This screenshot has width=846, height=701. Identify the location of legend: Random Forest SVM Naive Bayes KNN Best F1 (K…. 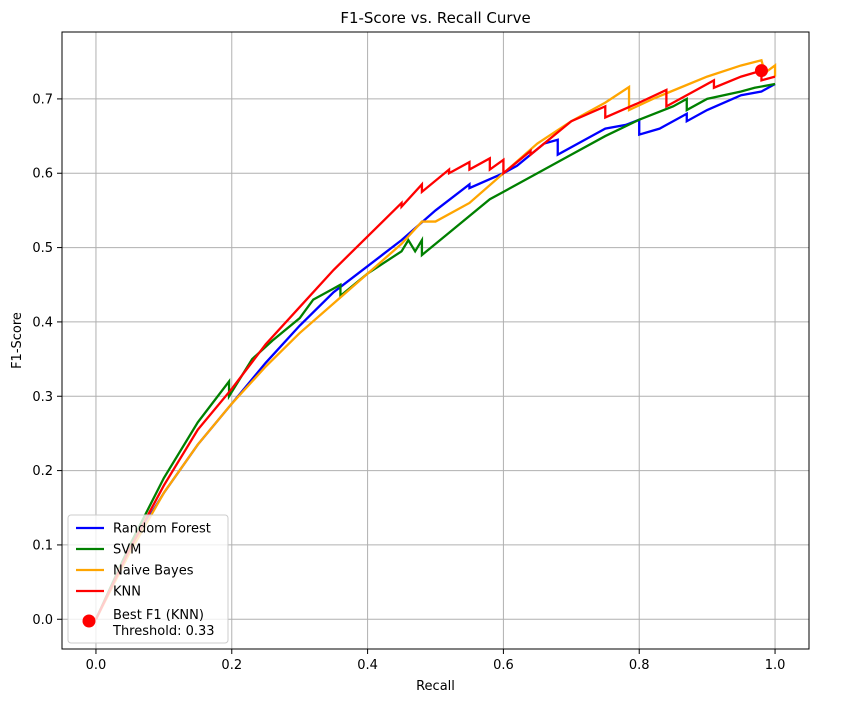
(148, 579).